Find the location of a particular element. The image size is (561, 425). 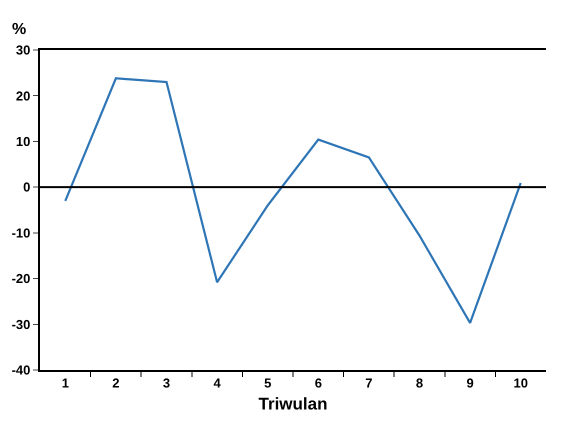

y-tick-label: -30 is located at coordinates (21, 324).